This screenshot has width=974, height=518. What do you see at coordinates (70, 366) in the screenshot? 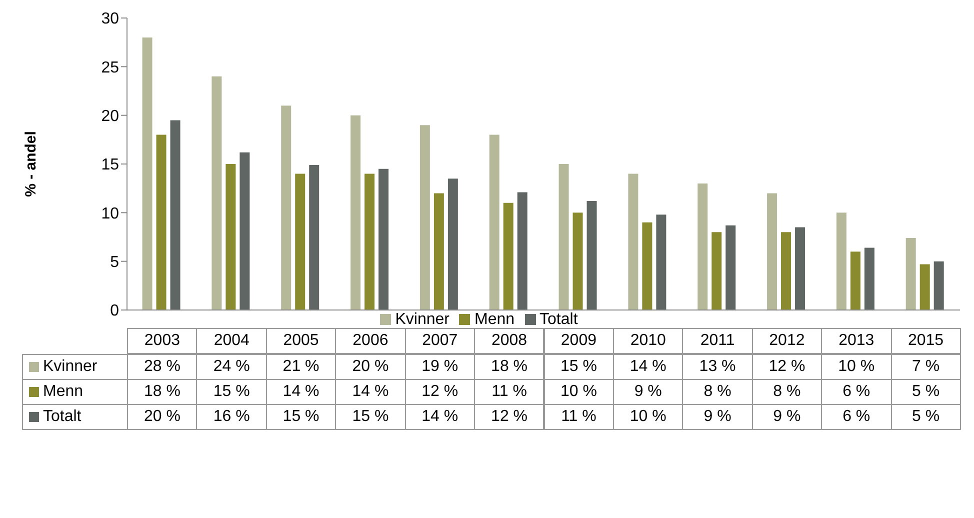
I see `text: Kvinner` at bounding box center [70, 366].